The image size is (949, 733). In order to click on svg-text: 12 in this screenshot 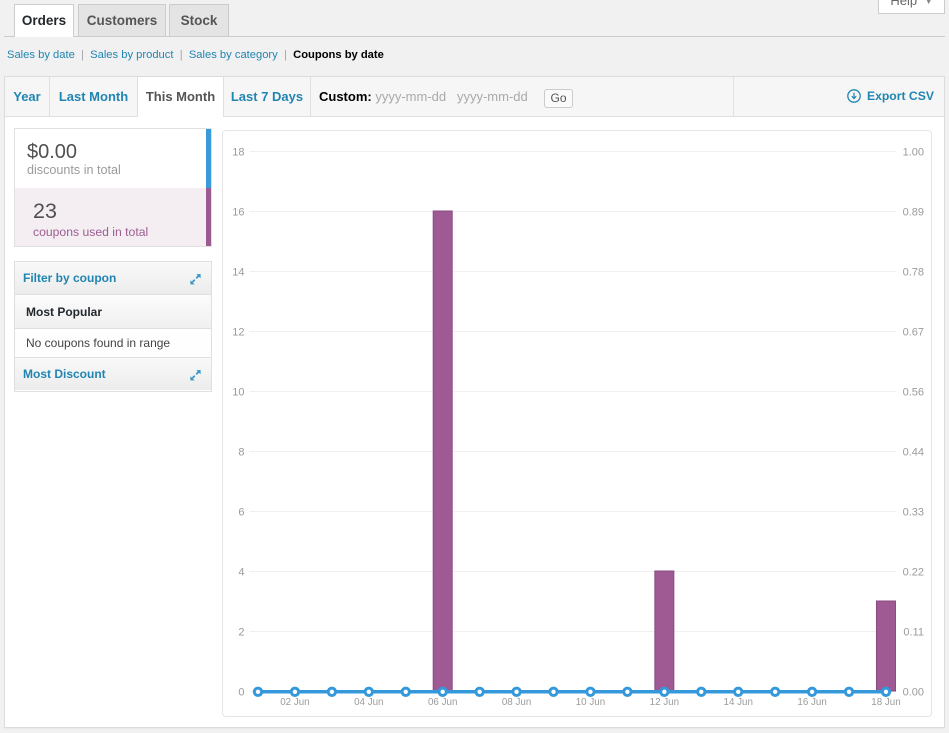, I will do `click(238, 333)`.